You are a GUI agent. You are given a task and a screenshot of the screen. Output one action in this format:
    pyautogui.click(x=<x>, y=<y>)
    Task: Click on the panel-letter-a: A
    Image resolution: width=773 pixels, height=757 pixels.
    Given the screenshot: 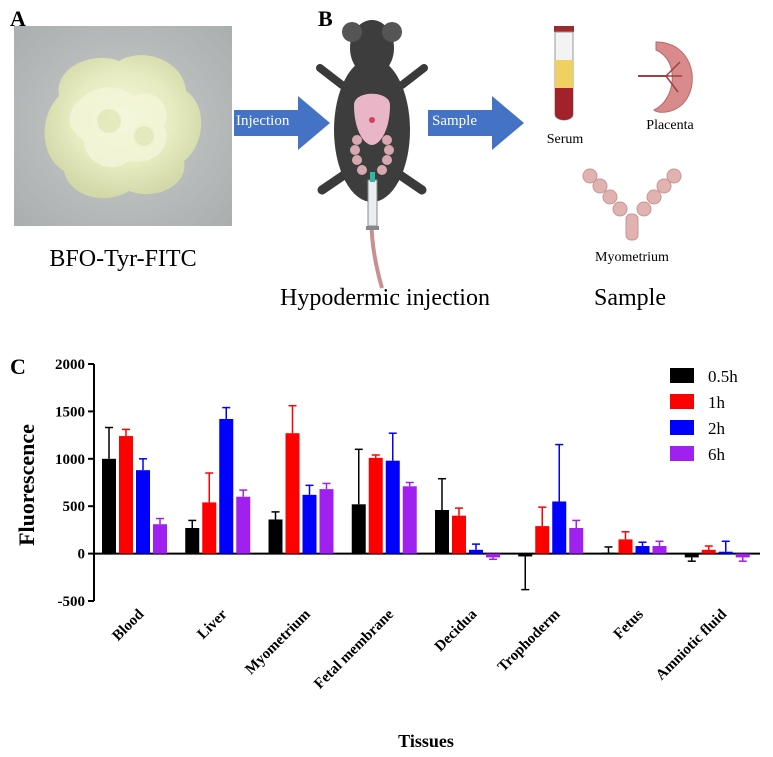 What is the action you would take?
    pyautogui.click(x=18, y=18)
    